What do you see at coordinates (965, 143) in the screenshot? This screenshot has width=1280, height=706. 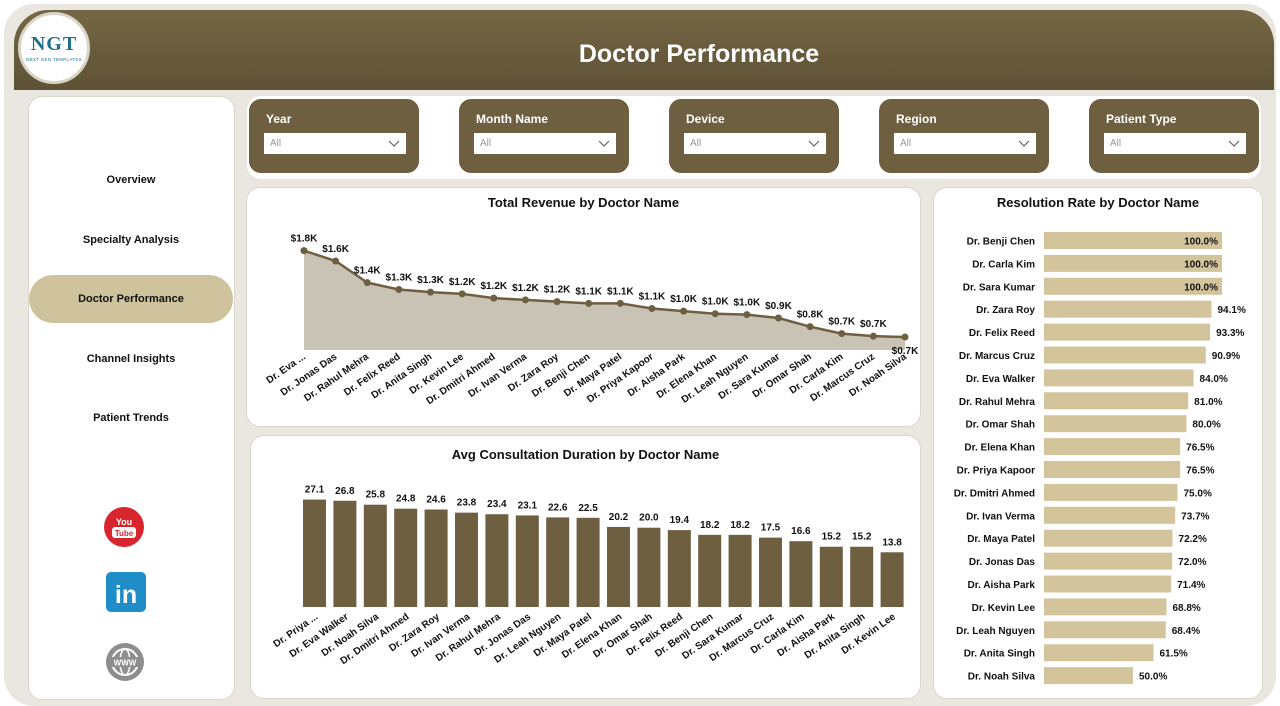 I see `filter-region-dropdown: All` at bounding box center [965, 143].